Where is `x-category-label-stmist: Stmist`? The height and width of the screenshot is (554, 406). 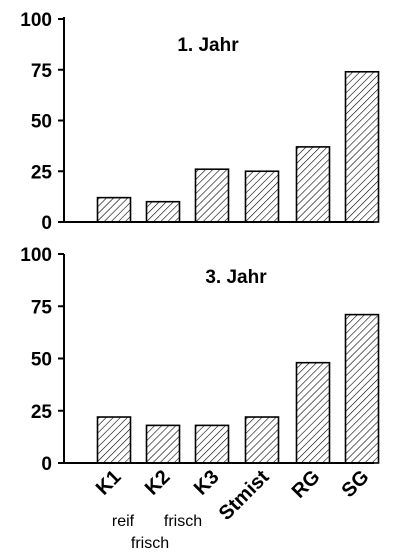
x-category-label-stmist: Stmist is located at coordinates (244, 495).